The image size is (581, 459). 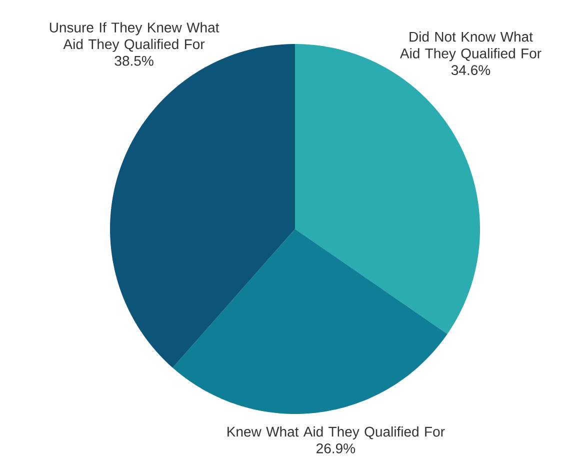 What do you see at coordinates (470, 70) in the screenshot?
I see `data-label: 34.6%` at bounding box center [470, 70].